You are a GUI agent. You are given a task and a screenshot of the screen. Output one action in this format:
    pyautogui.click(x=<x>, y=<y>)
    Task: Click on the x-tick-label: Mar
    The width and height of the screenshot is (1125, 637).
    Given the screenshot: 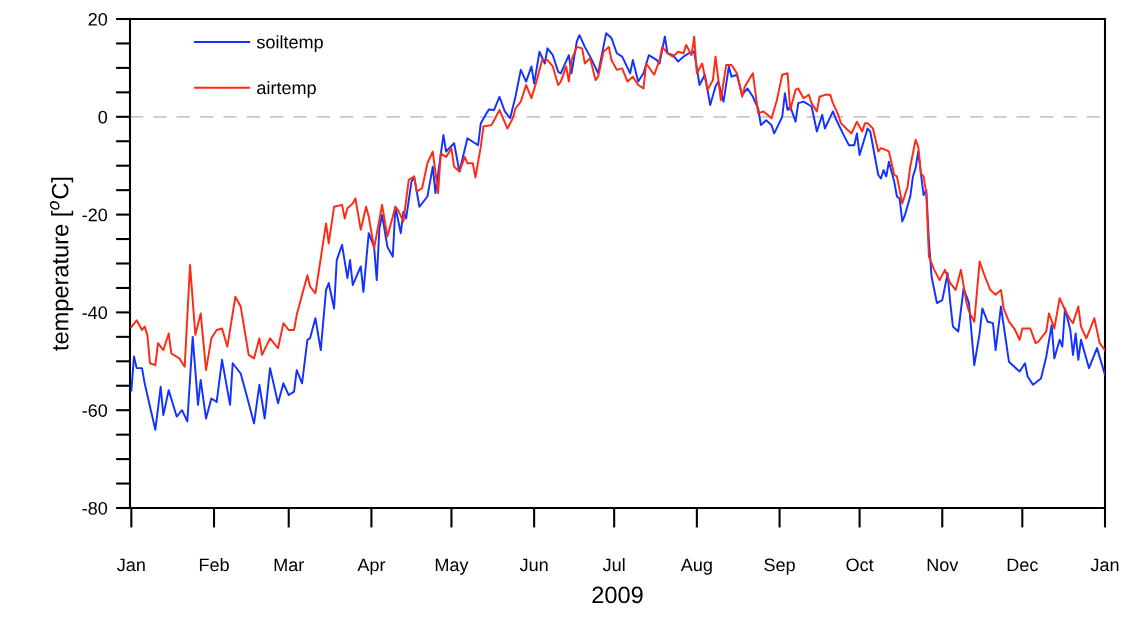 What is the action you would take?
    pyautogui.click(x=289, y=565)
    